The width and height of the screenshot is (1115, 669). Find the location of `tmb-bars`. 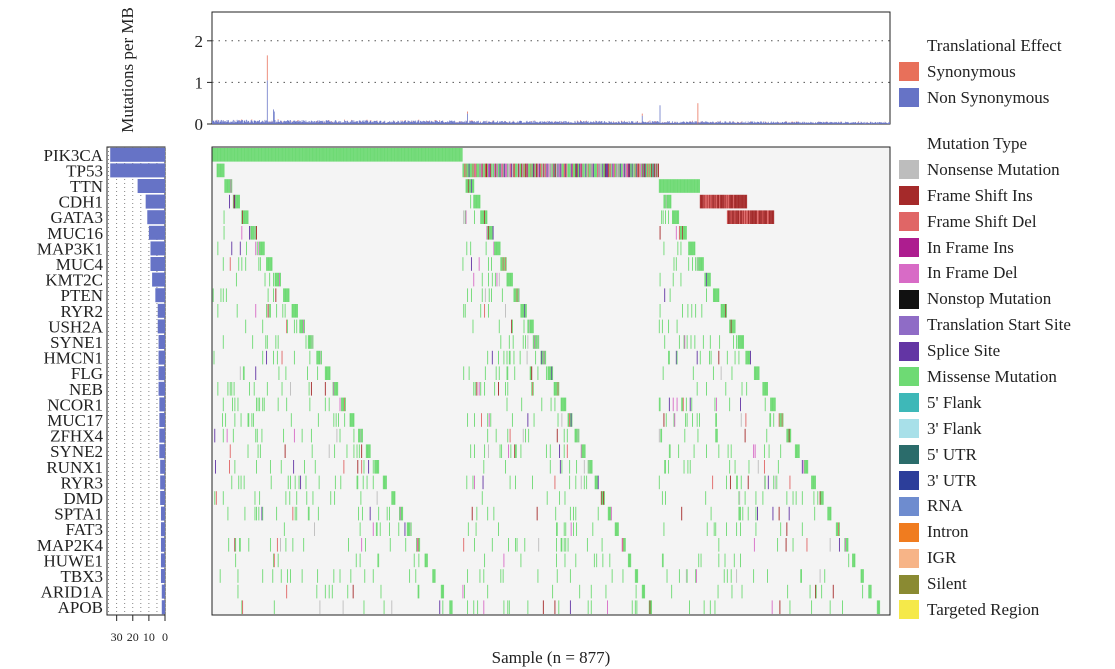

tmb-bars is located at coordinates (551, 89).